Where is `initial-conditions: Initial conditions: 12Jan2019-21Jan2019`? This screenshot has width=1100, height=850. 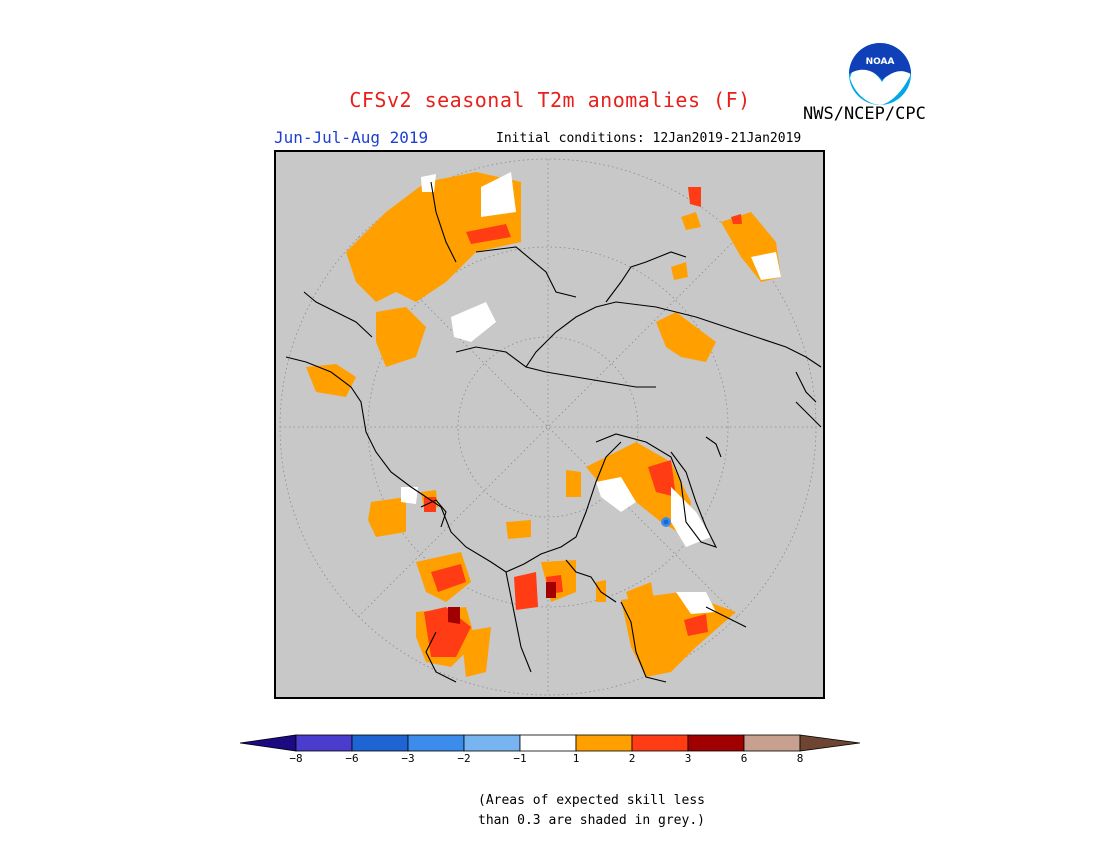
initial-conditions: Initial conditions: 12Jan2019-21Jan2019 is located at coordinates (649, 138).